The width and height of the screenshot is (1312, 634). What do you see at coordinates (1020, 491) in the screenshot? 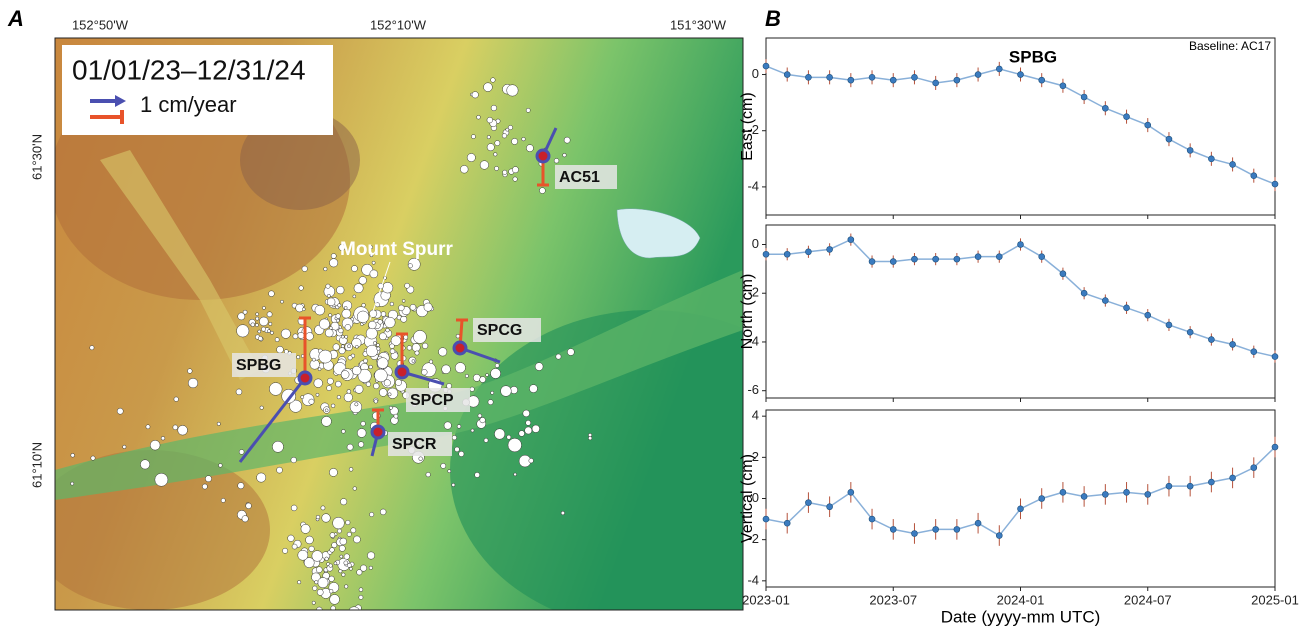
I see `series-line` at bounding box center [1020, 491].